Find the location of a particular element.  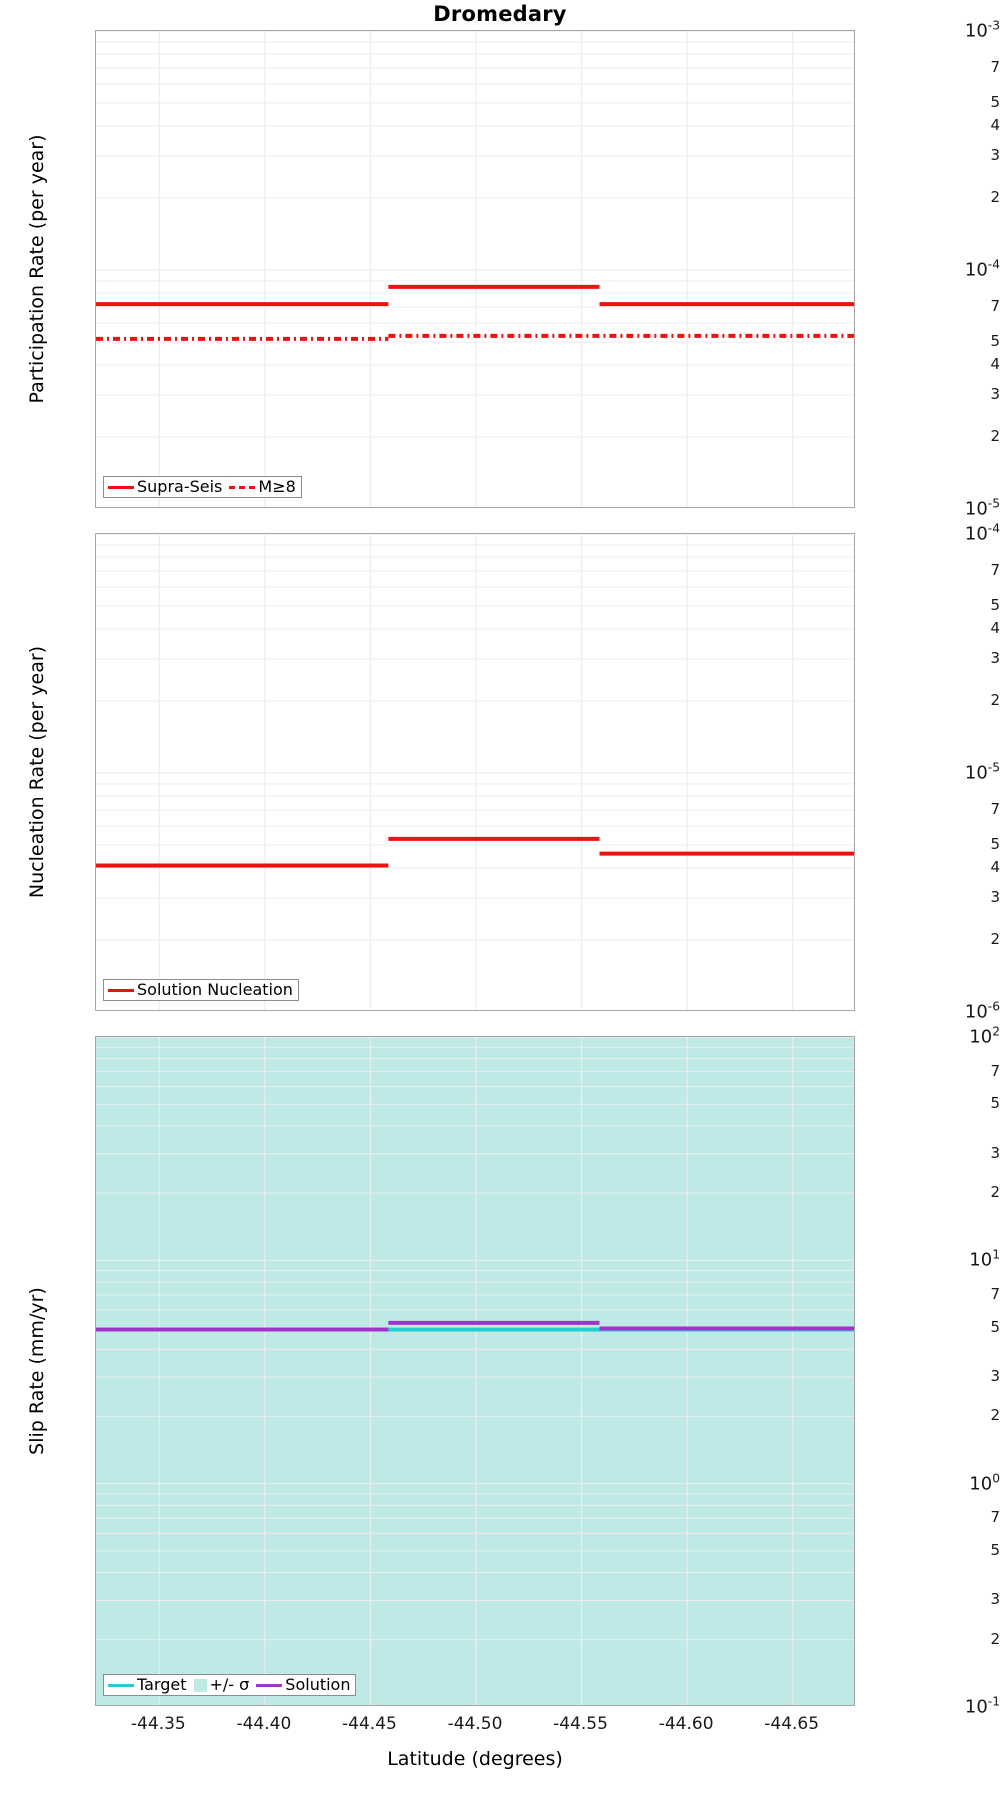

page-title: Dromedary is located at coordinates (500, 14).